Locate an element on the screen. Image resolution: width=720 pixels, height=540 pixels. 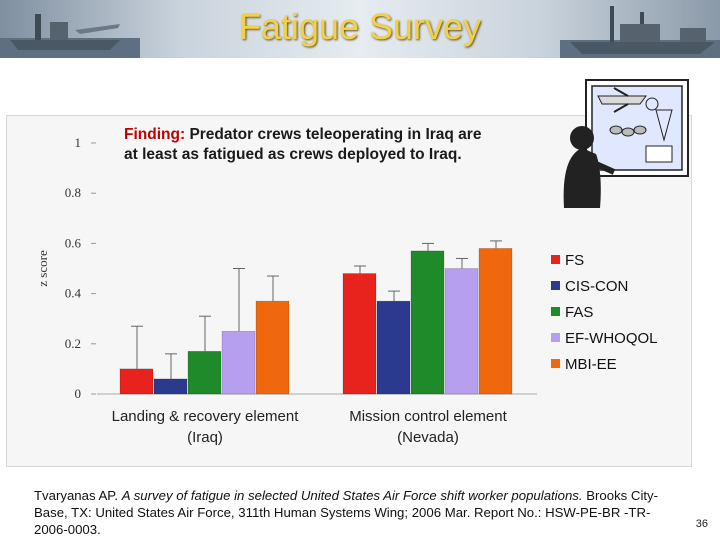
legend-swatch-cis-con is located at coordinates (555, 285).